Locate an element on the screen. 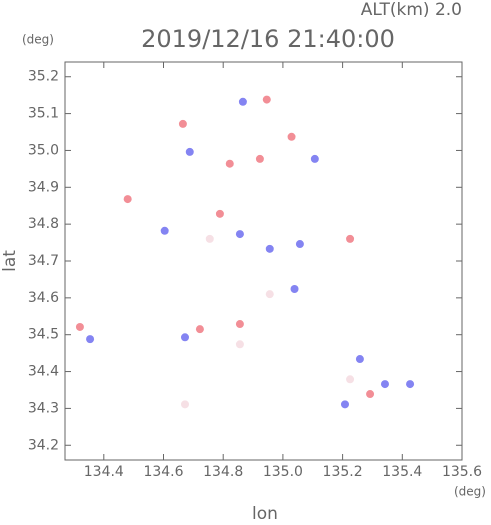 The width and height of the screenshot is (491, 525). y-tick-label: 34.6 is located at coordinates (43, 298).